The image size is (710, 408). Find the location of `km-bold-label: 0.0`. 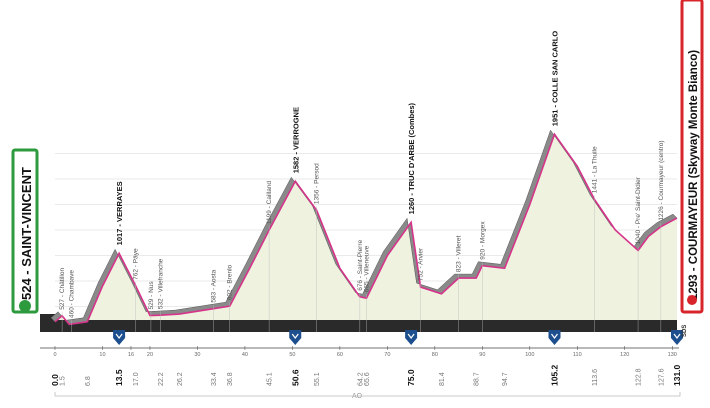

km-bold-label: 0.0 is located at coordinates (55, 380).